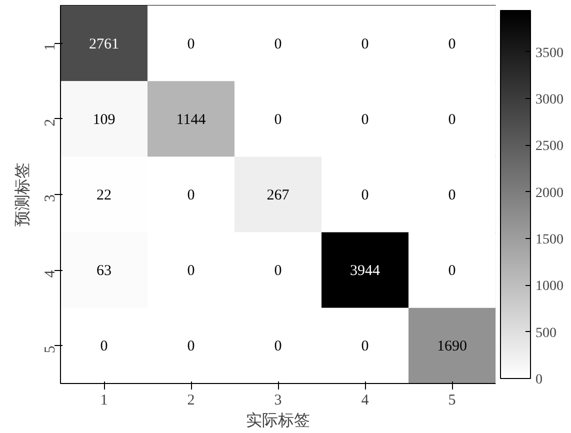 This screenshot has height=433, width=571. I want to click on data-label: 3944, so click(365, 271).